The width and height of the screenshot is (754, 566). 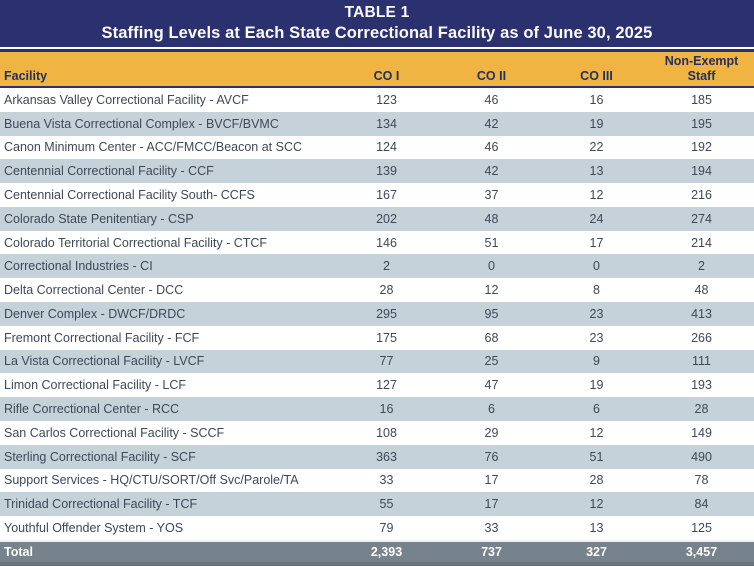 What do you see at coordinates (386, 361) in the screenshot?
I see `co1-value: 77` at bounding box center [386, 361].